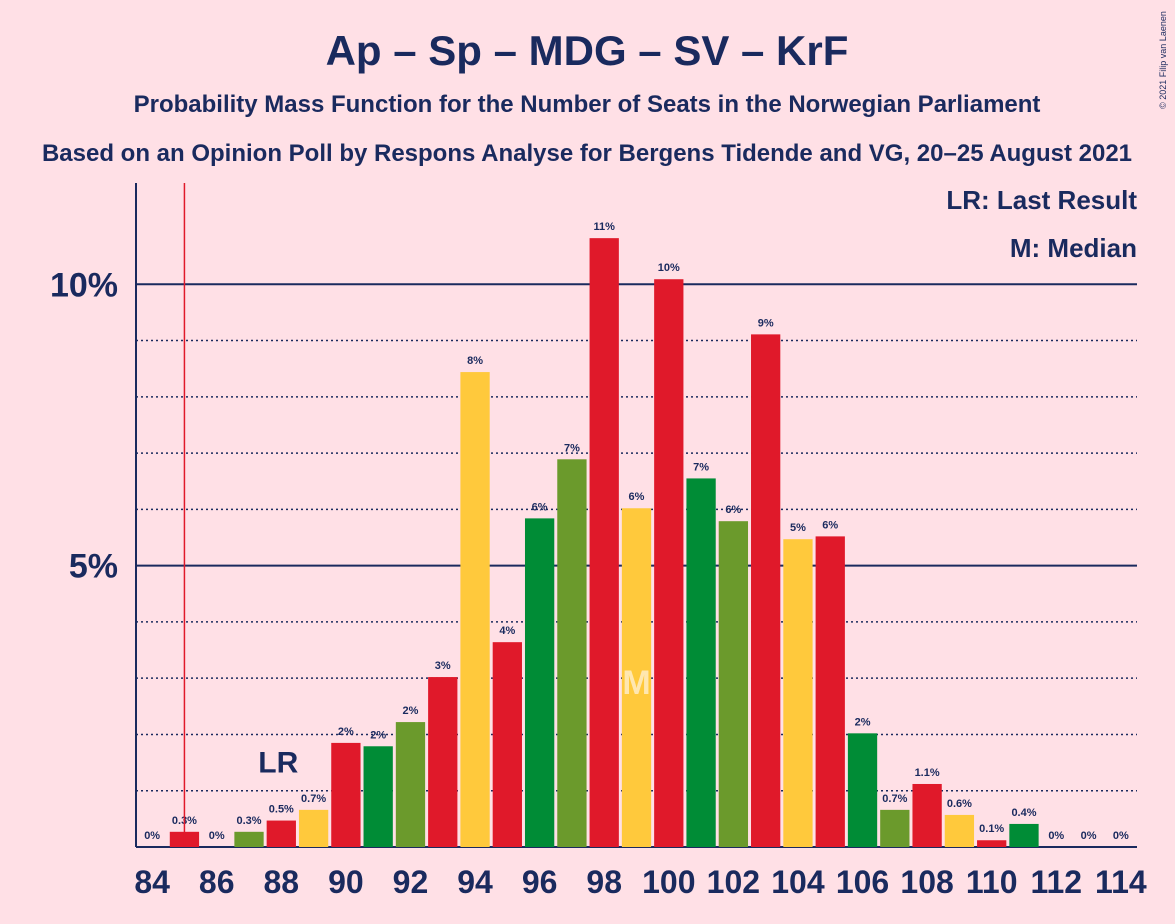 The image size is (1175, 924). Describe the element at coordinates (84, 285) in the screenshot. I see `y-tick-label: 10%` at that location.